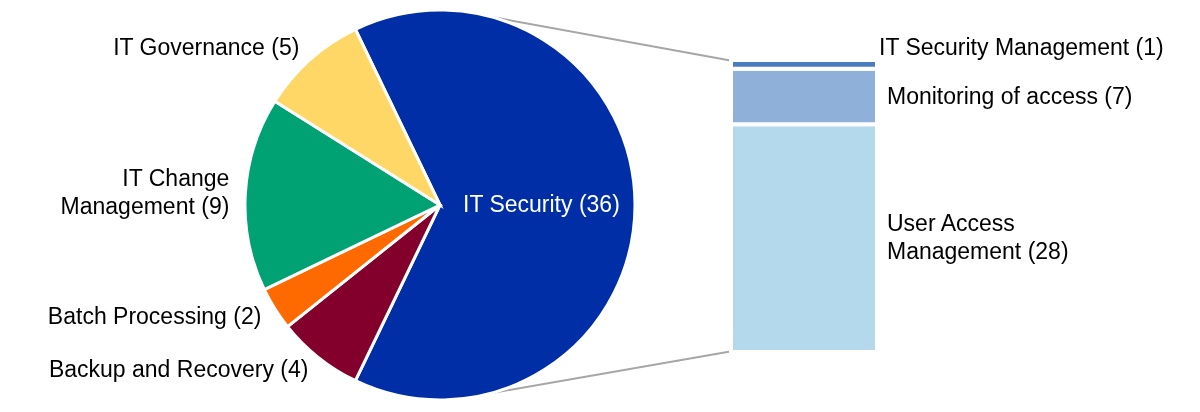 Image resolution: width=1200 pixels, height=412 pixels. I want to click on slice-label: Batch Processing (2), so click(154, 316).